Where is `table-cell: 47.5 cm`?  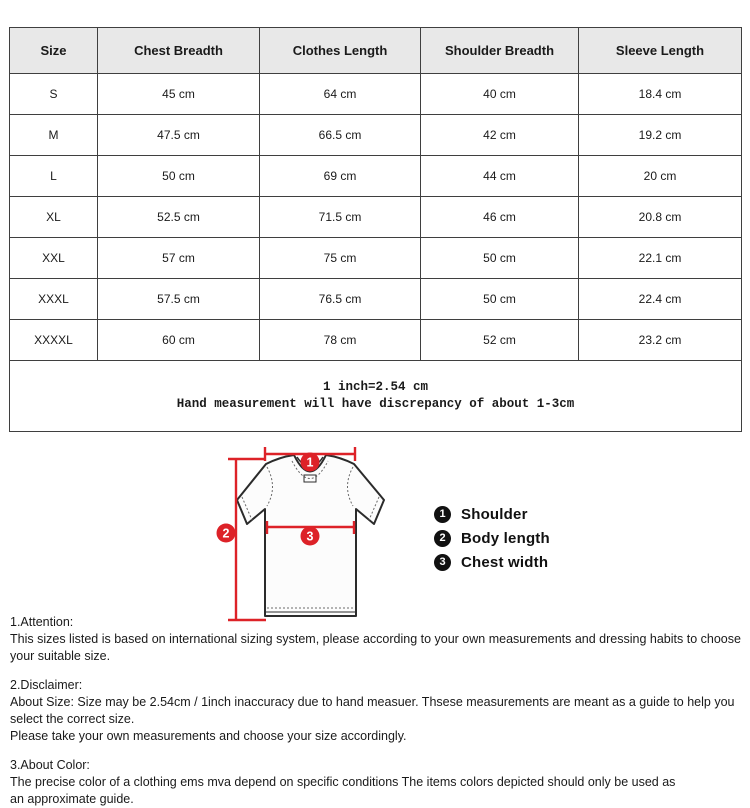
table-cell: 47.5 cm is located at coordinates (178, 135).